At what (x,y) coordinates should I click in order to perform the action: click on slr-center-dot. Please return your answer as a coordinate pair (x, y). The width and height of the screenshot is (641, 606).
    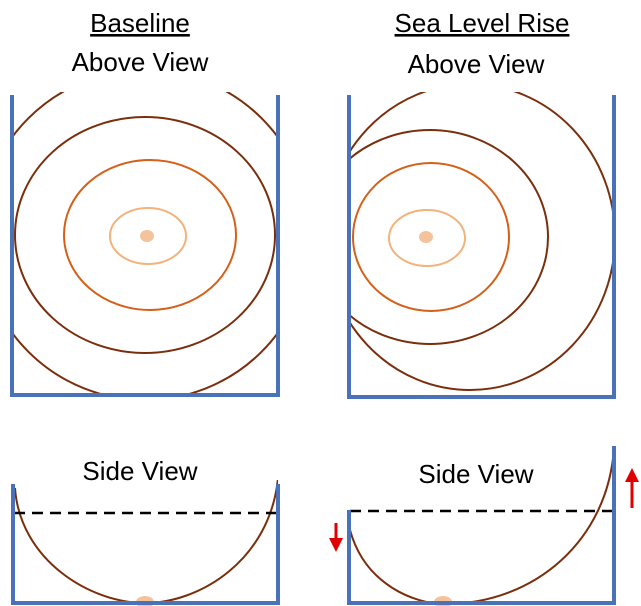
    Looking at the image, I should click on (426, 237).